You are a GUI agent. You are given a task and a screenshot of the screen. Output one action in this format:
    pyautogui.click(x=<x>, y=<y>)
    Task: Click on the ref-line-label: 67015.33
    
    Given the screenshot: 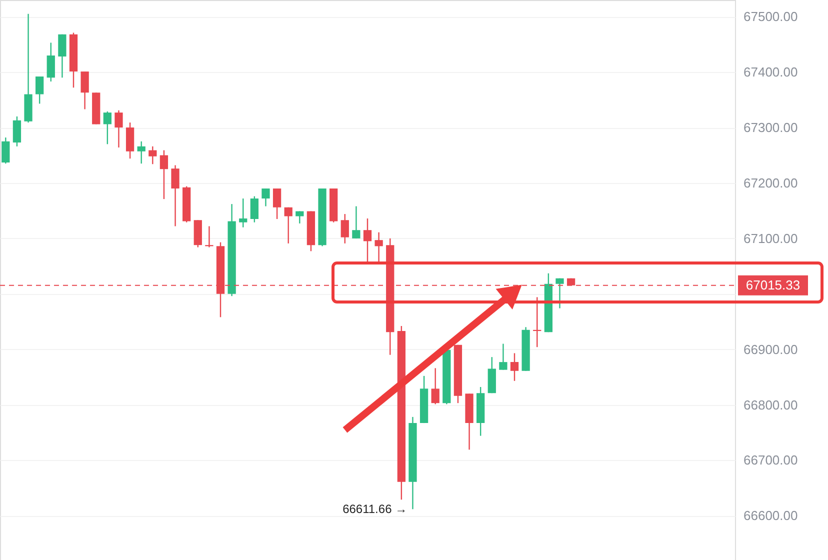 What is the action you would take?
    pyautogui.click(x=773, y=284)
    